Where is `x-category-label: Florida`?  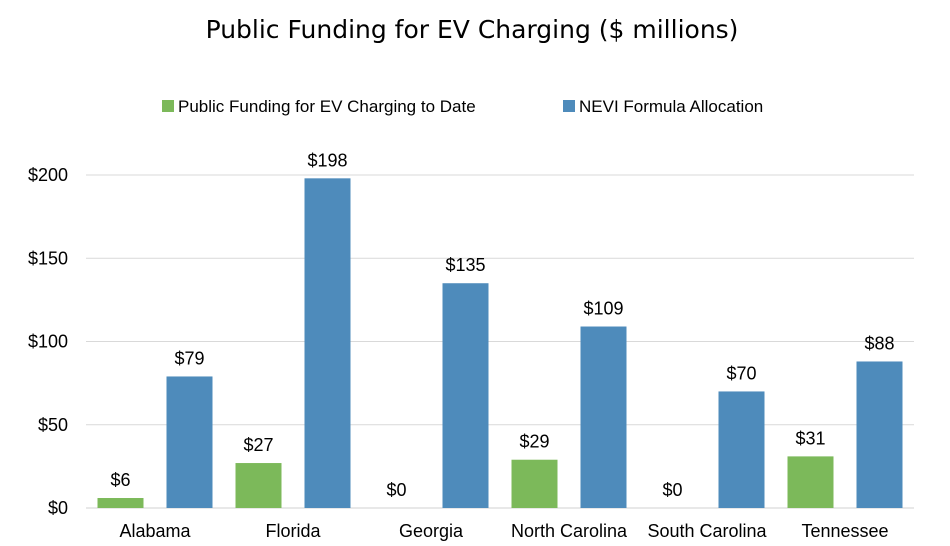
x-category-label: Florida is located at coordinates (293, 531).